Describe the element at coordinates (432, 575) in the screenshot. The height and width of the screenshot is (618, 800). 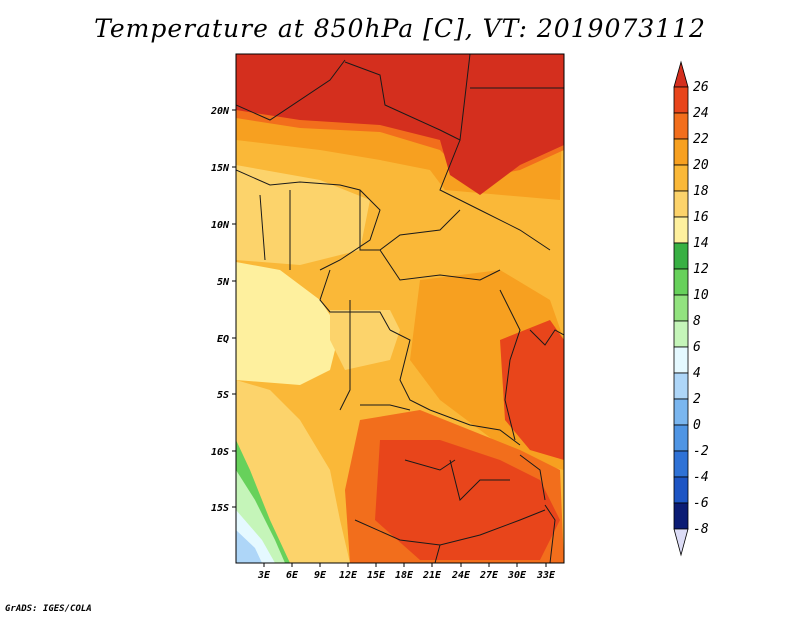
I see `lon-label-21e: 21E` at that location.